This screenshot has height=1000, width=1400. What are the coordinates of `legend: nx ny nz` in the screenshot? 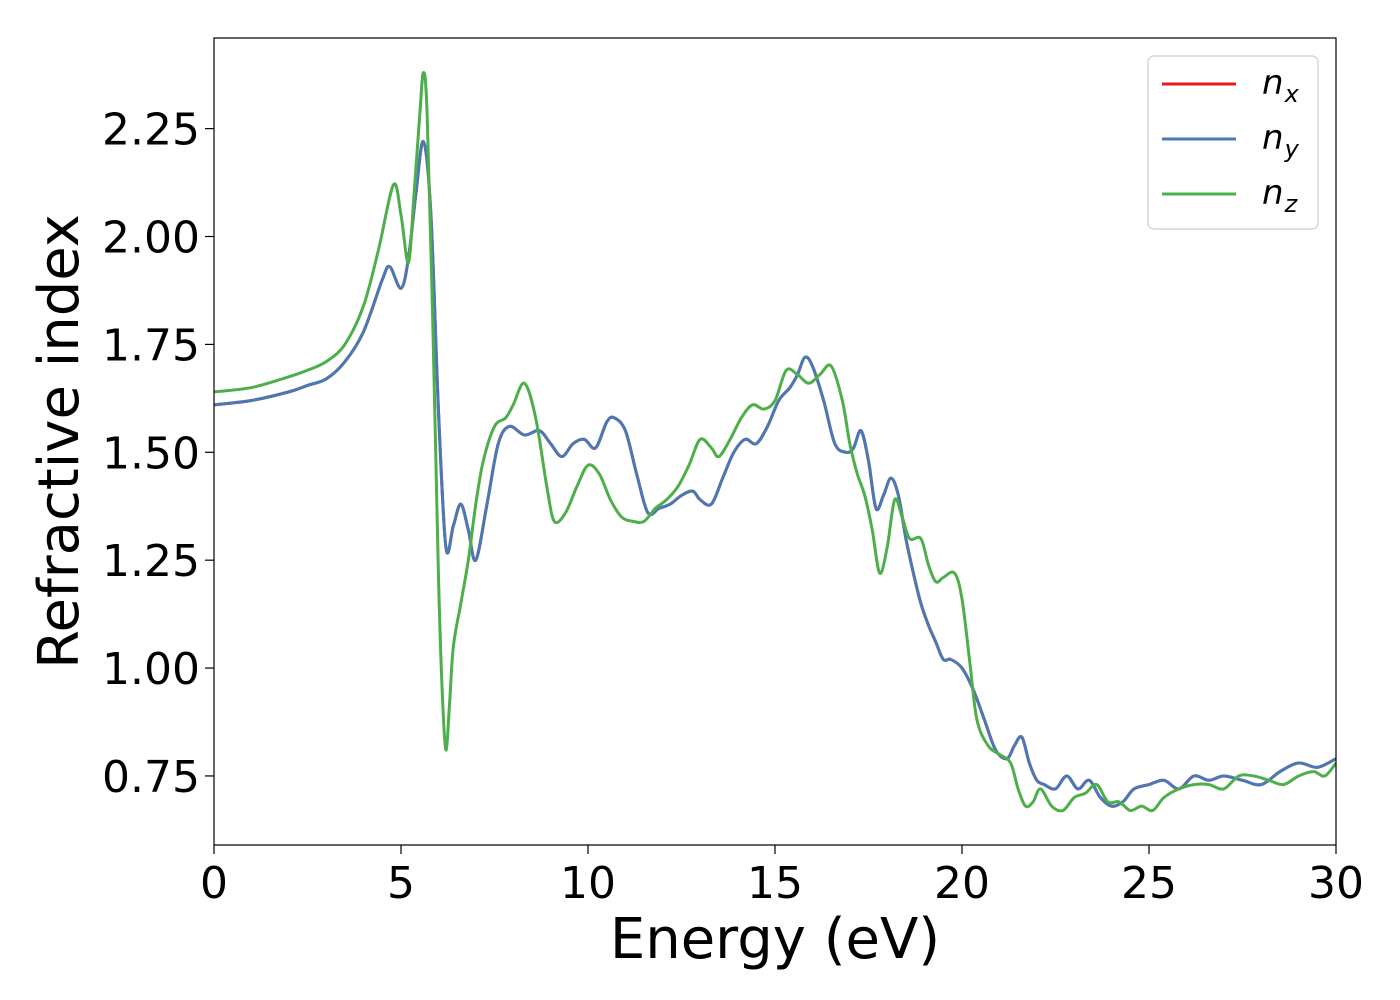 It's located at (1233, 142).